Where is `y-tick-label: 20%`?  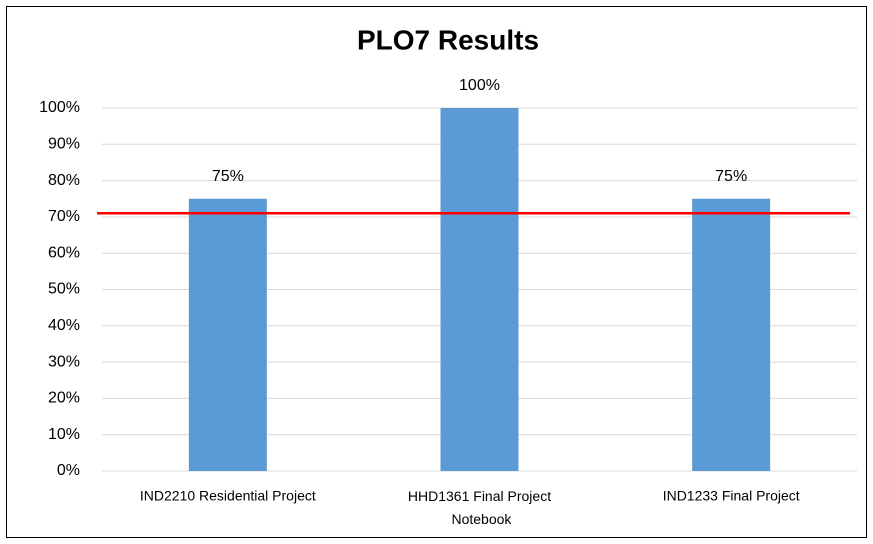
y-tick-label: 20% is located at coordinates (64, 398).